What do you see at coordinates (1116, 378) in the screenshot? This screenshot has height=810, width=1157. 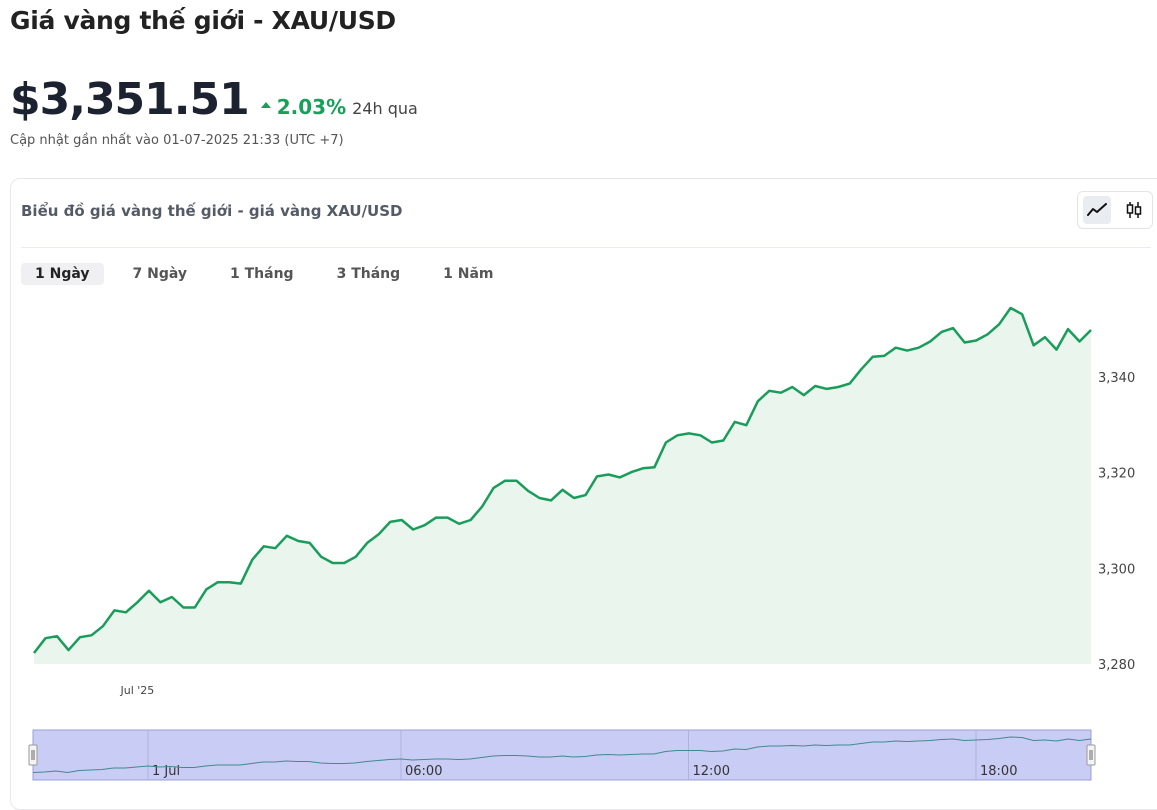 I see `y-tick-label: 3,340` at bounding box center [1116, 378].